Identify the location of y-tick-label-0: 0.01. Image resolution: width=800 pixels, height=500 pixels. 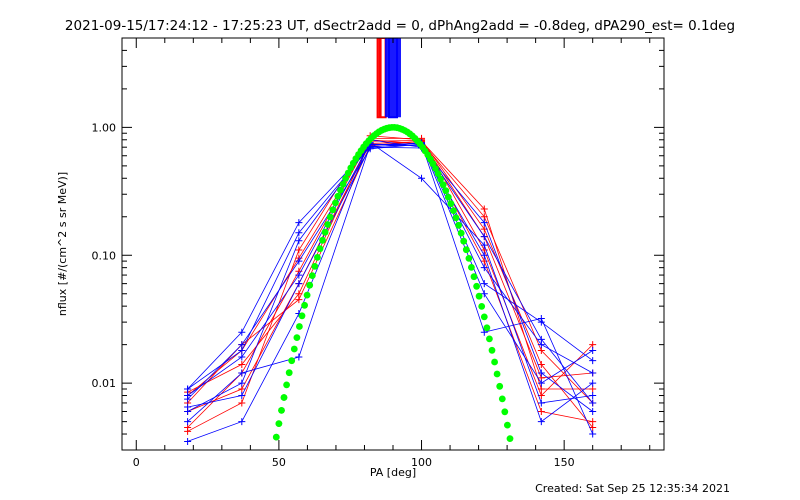
(104, 383).